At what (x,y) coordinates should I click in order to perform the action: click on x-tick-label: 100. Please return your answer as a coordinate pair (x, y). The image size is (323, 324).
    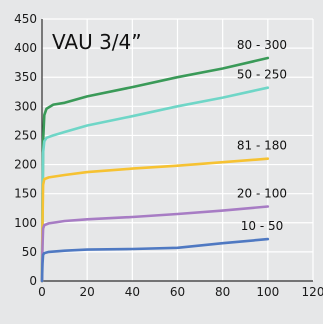
    Looking at the image, I should click on (267, 292).